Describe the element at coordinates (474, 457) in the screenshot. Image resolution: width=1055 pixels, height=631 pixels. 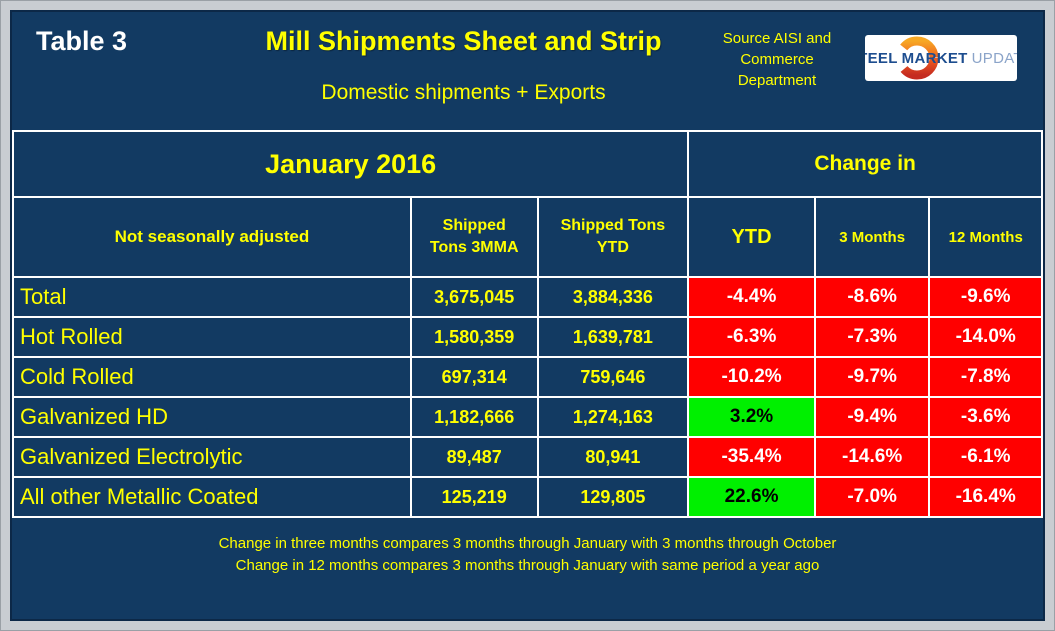
I see `tons-3mma-cell: 89,487` at that location.